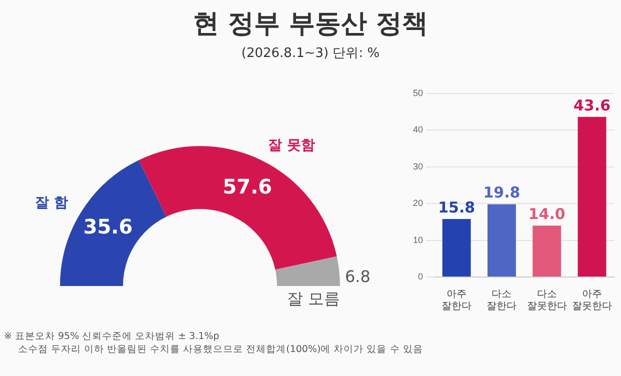  I want to click on x-tick-label: 다소 잘한다, so click(501, 300).